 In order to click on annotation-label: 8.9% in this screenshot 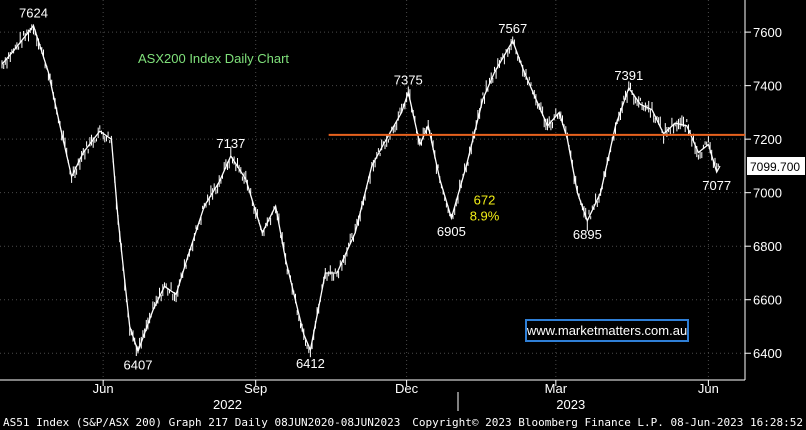, I will do `click(485, 215)`.